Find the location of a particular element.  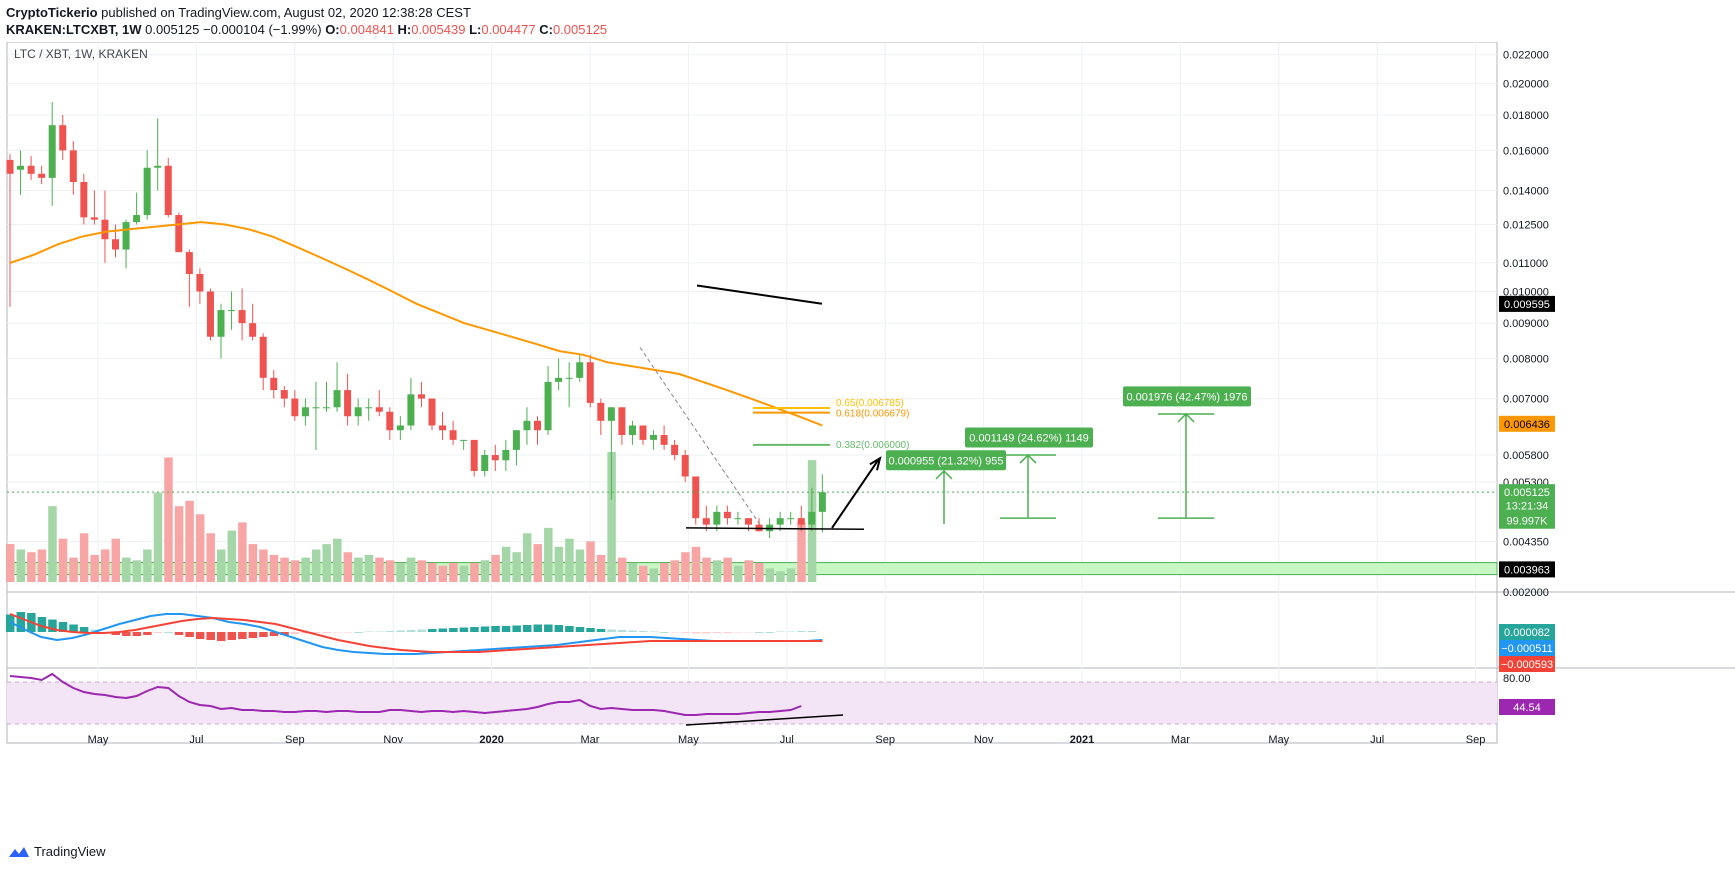

high-label: H: is located at coordinates (404, 29).